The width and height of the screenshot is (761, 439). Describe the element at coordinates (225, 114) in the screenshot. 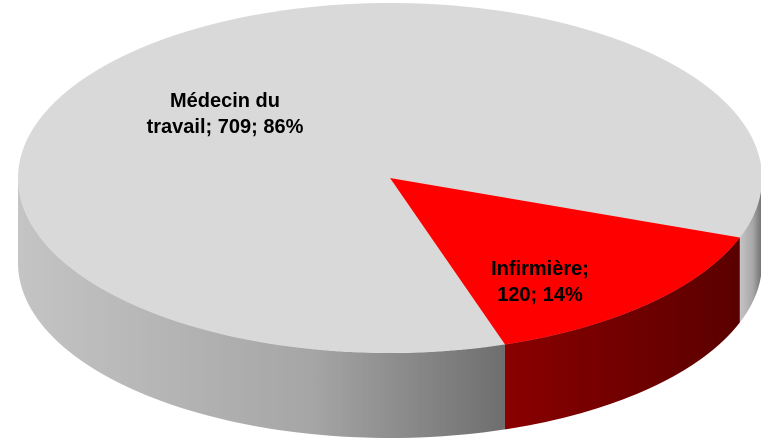

I see `data-label: Médecin du travail; 709; 86%` at that location.